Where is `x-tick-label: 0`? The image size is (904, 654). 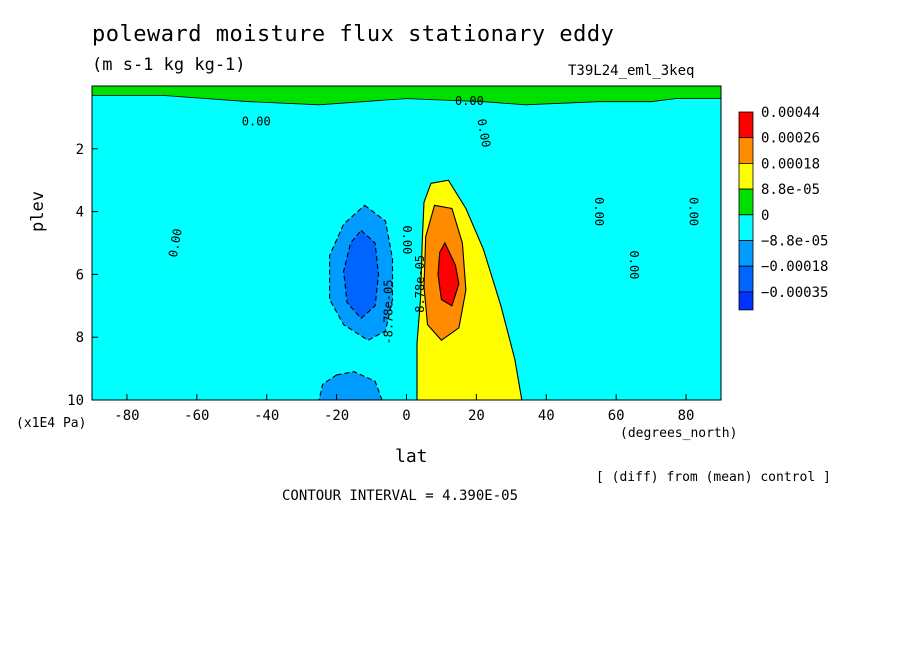
x-tick-label: 0 is located at coordinates (406, 416).